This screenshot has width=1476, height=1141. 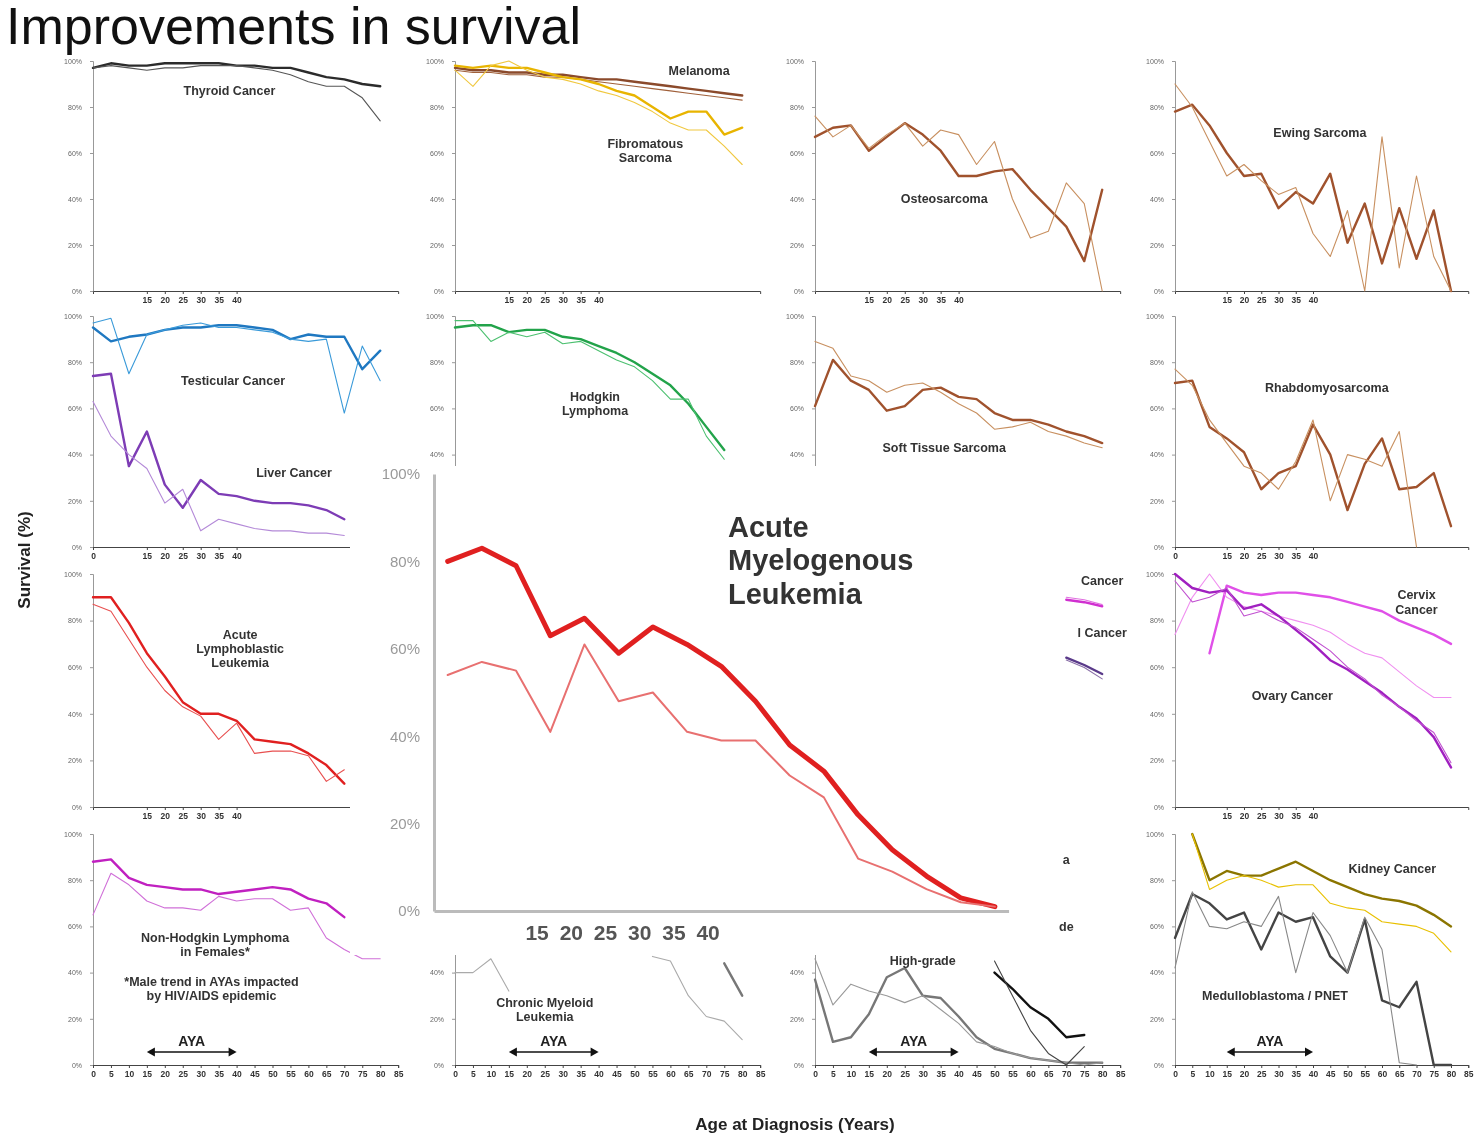 I want to click on annotation: Hodgkin Lymphoma, so click(x=595, y=404).